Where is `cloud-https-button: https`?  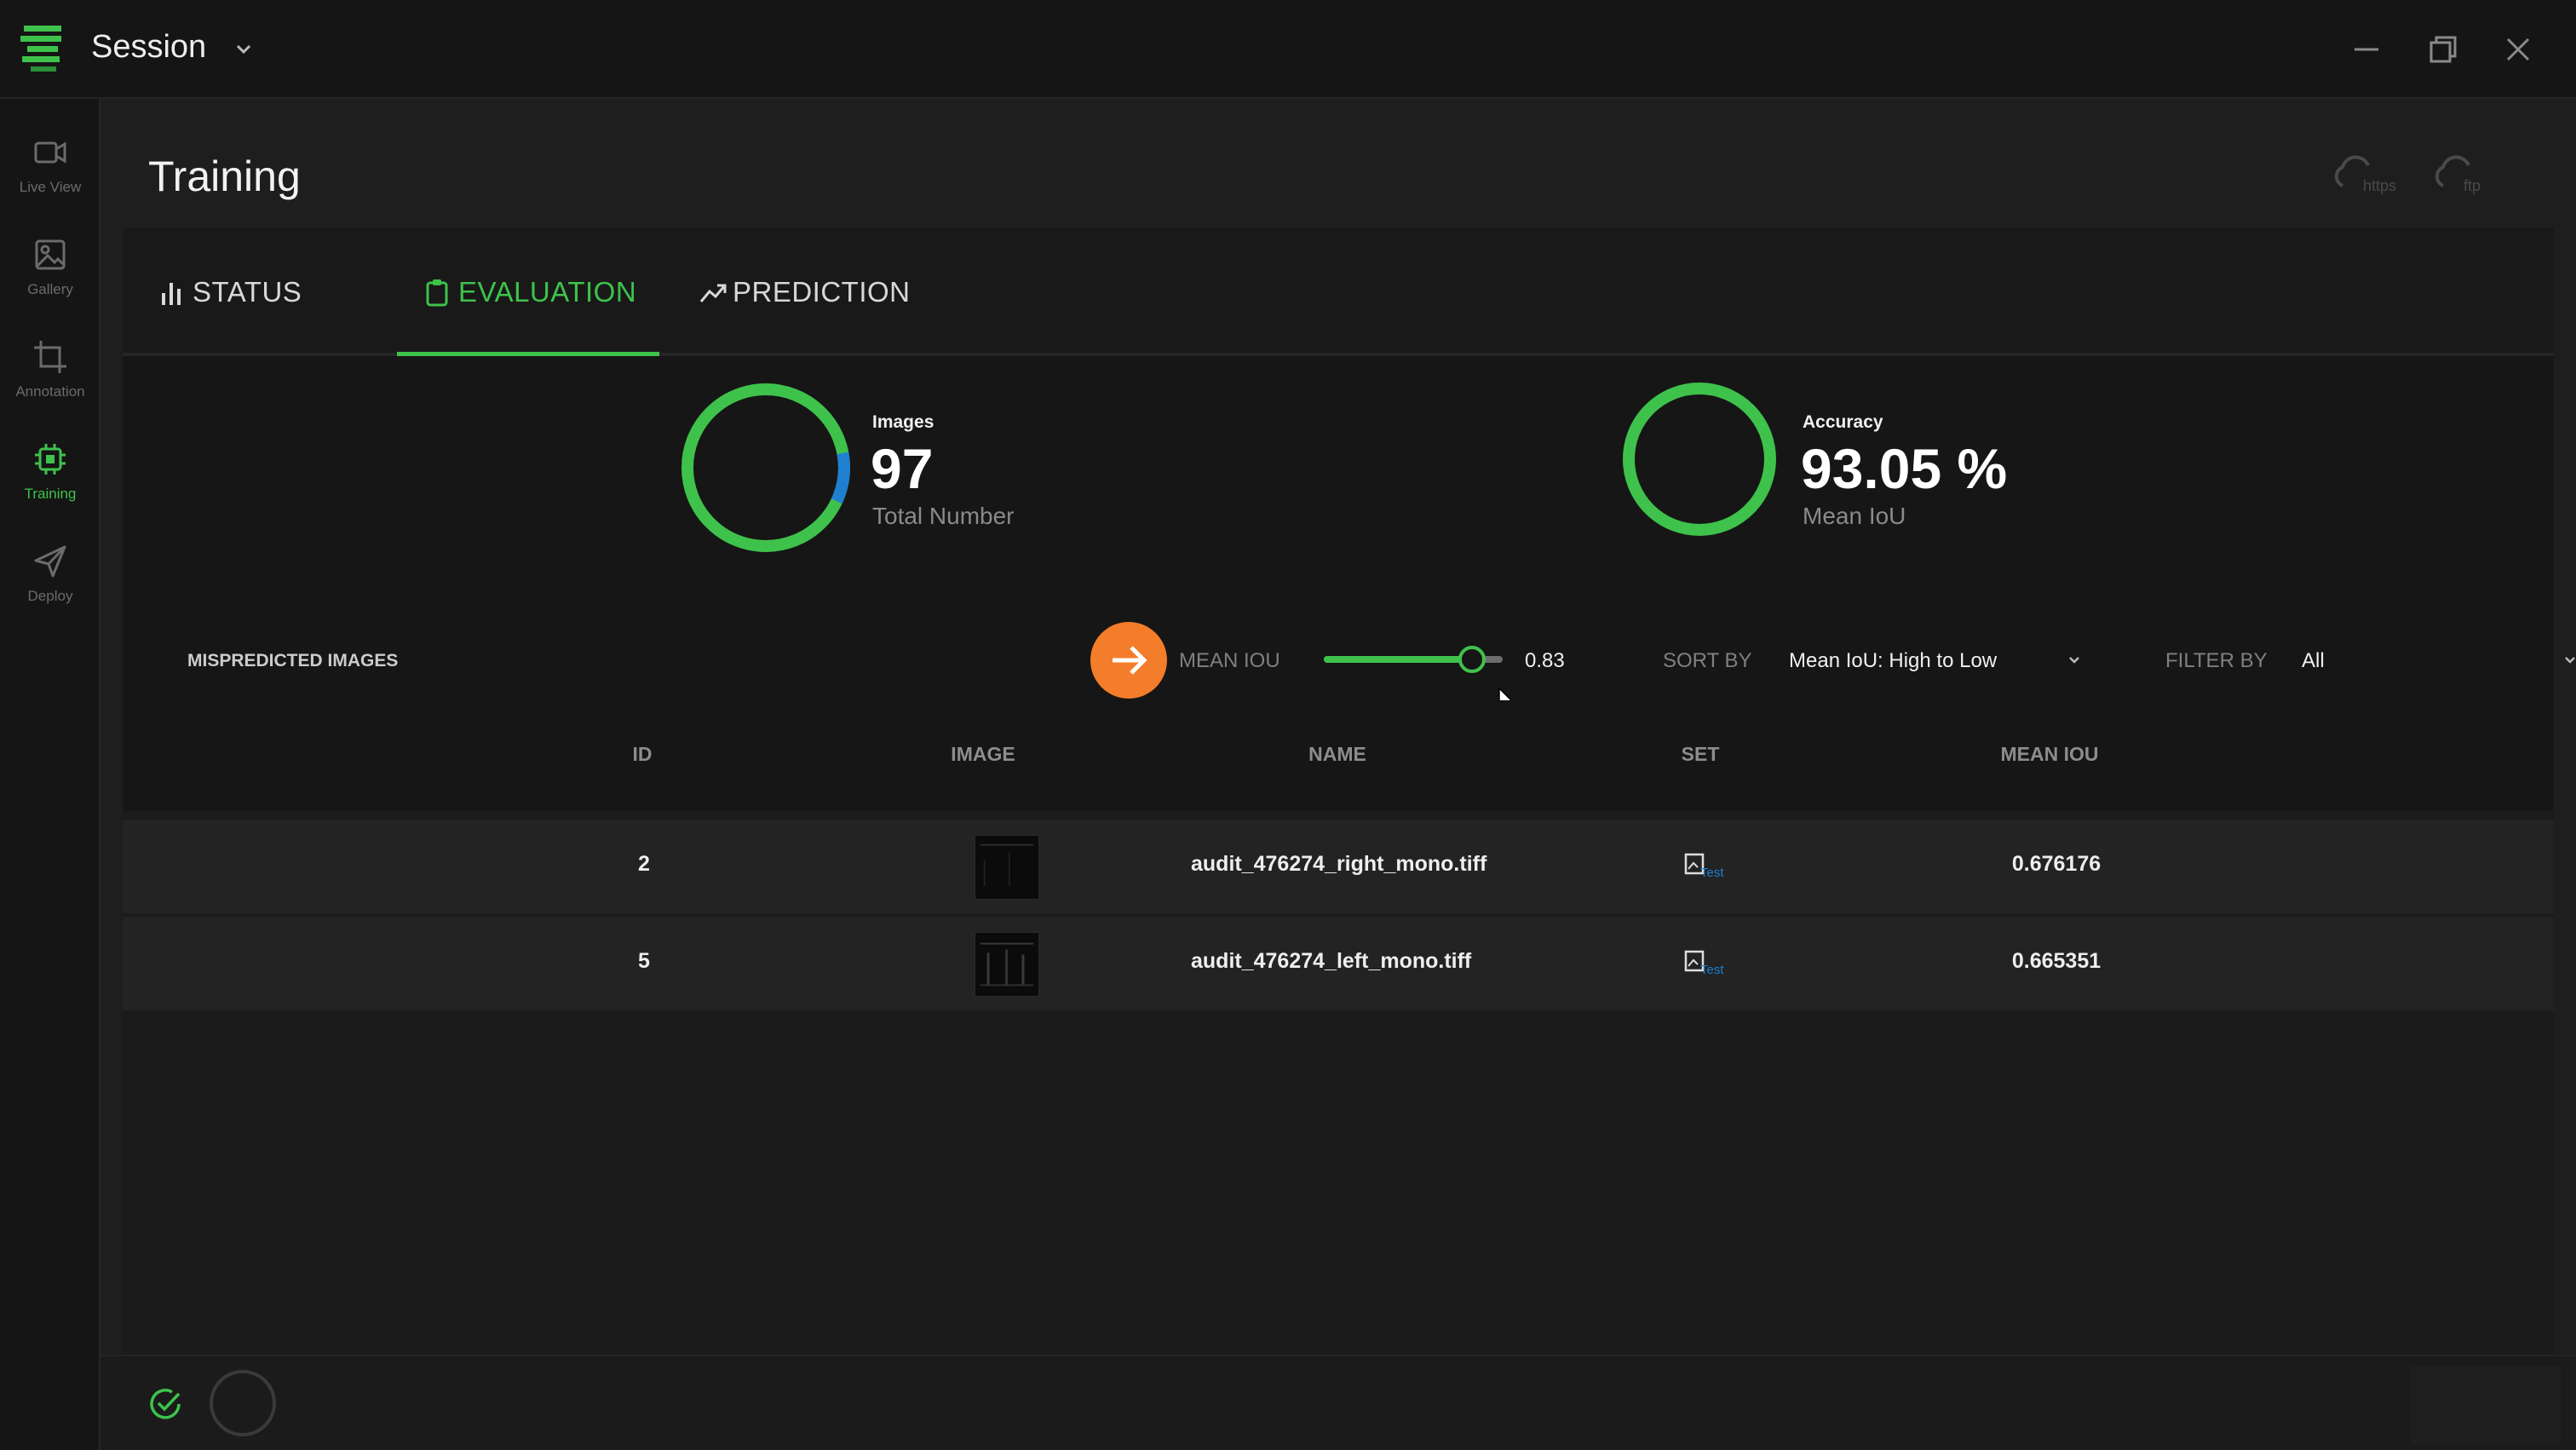
cloud-https-button: https is located at coordinates (2370, 177).